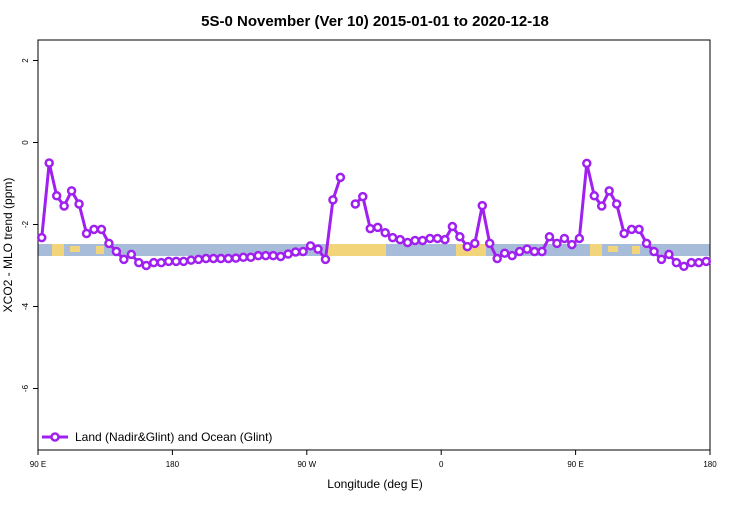 The width and height of the screenshot is (750, 505). I want to click on y-tick-label: -4, so click(25, 306).